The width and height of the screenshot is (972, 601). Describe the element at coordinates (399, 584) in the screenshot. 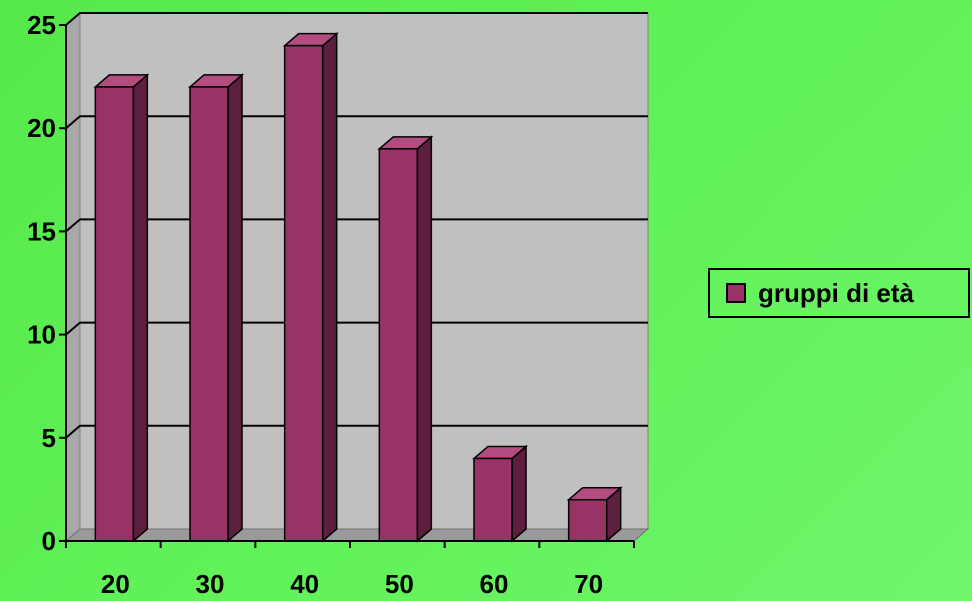

I see `x-tick-label: 50` at that location.